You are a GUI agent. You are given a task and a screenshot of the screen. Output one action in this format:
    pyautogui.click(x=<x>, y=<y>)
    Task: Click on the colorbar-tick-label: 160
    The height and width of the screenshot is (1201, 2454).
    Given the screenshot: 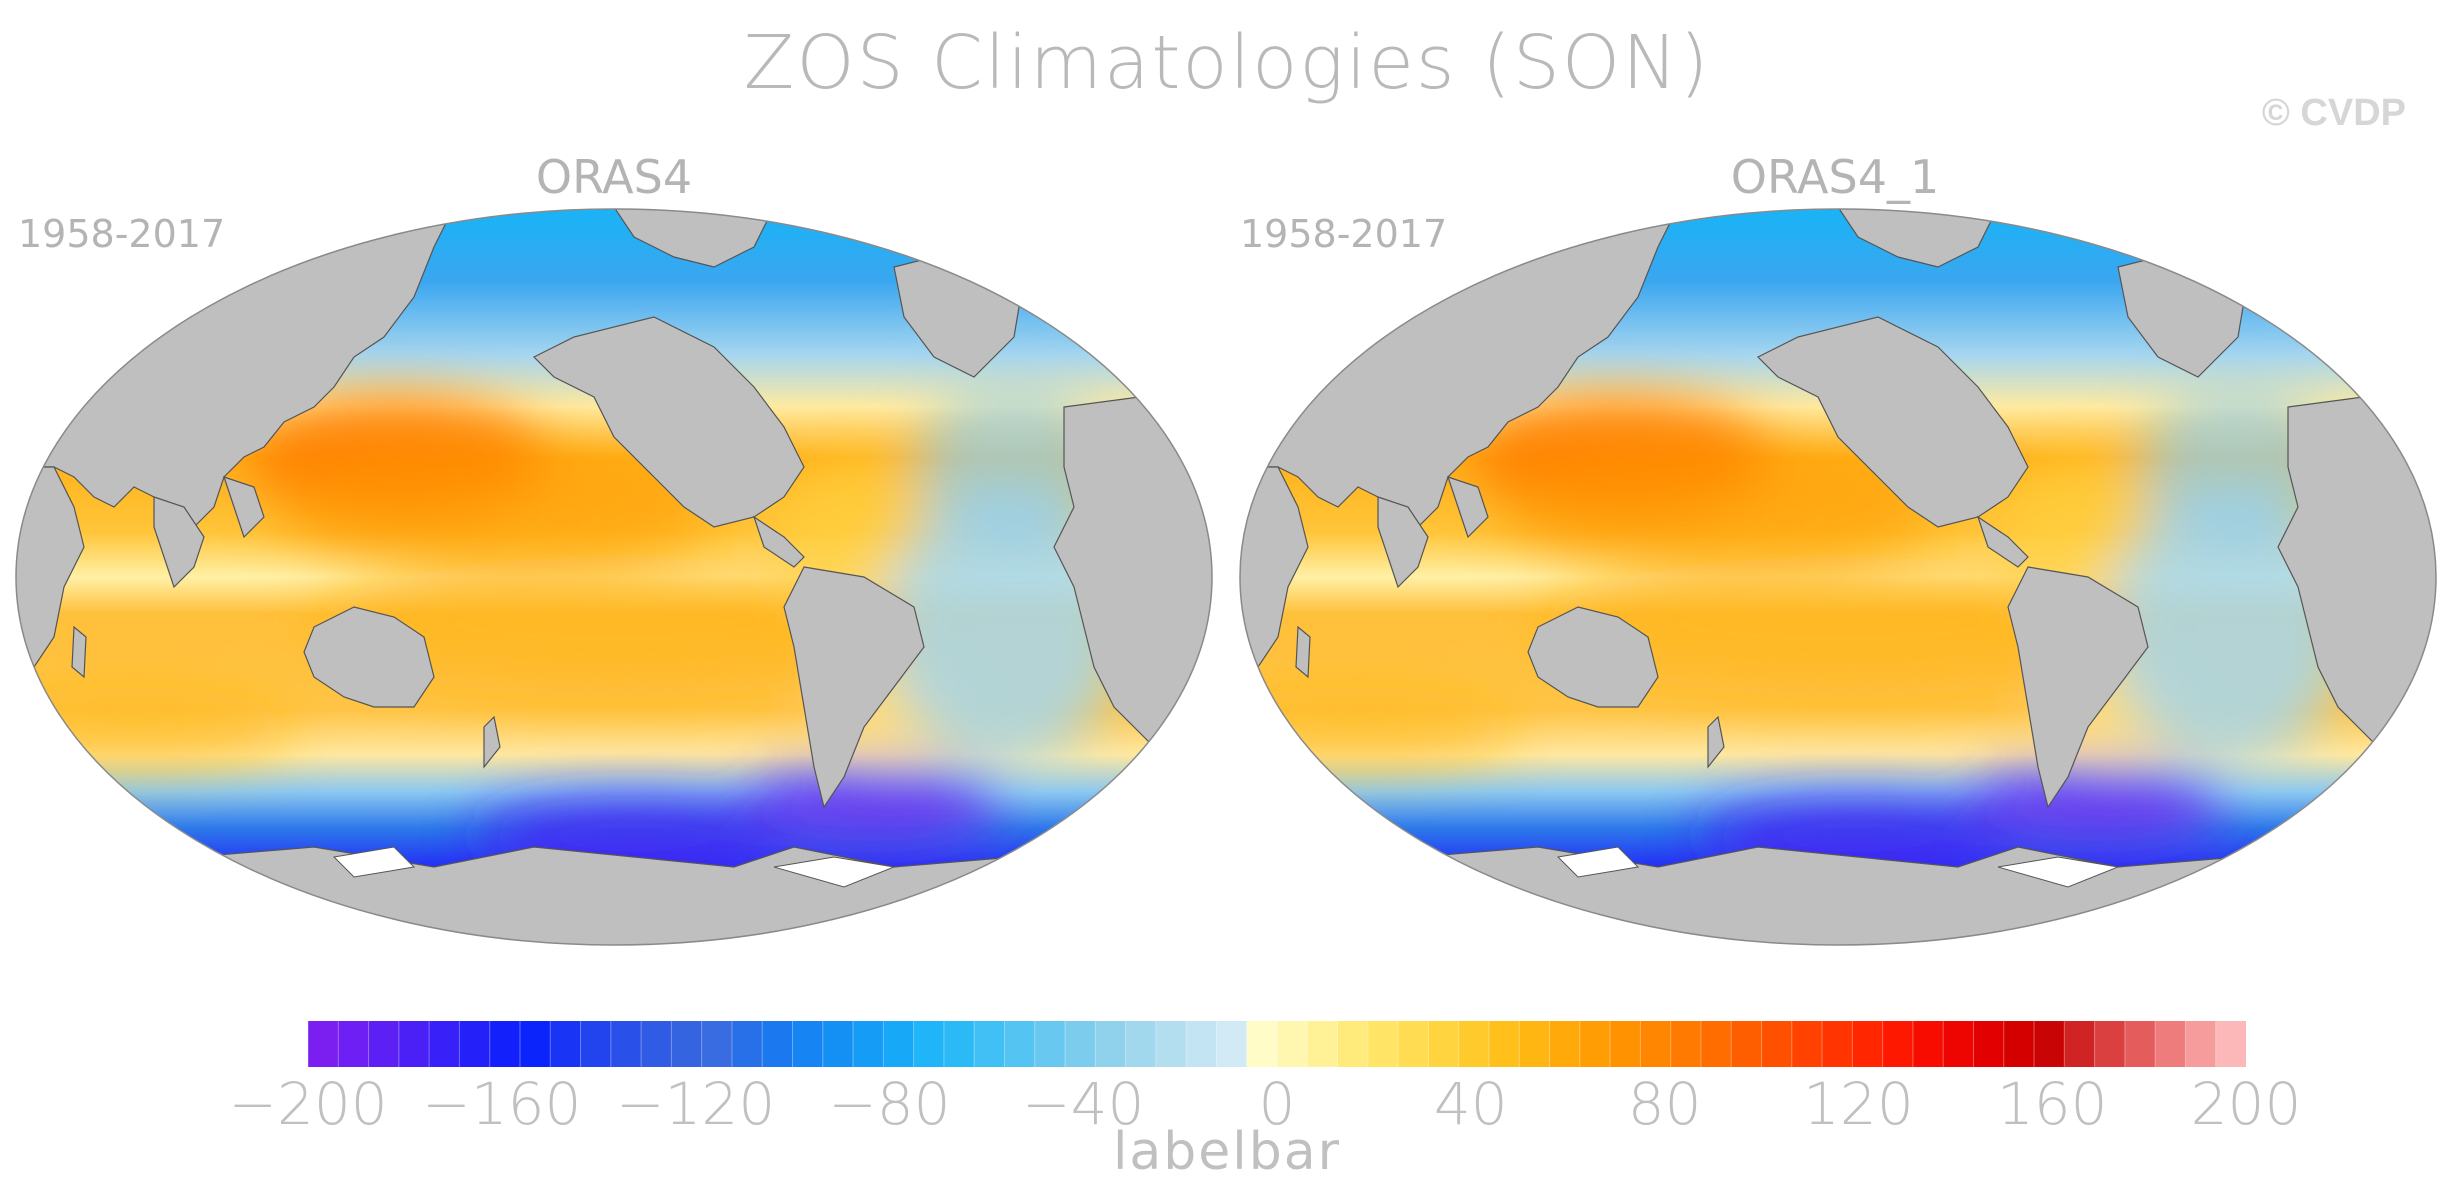 What is the action you would take?
    pyautogui.click(x=2052, y=1104)
    